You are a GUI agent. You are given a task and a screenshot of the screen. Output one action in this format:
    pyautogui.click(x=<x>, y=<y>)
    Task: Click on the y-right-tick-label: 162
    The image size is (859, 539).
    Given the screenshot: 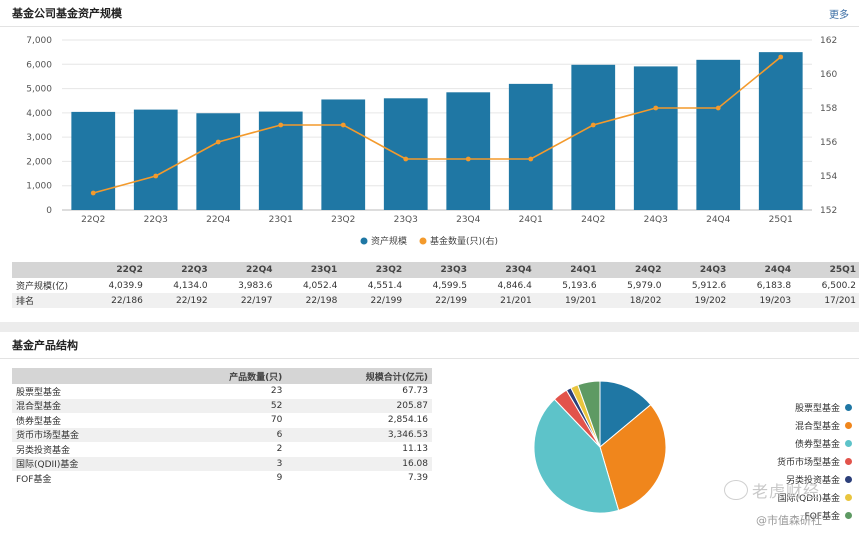 What is the action you would take?
    pyautogui.click(x=828, y=41)
    